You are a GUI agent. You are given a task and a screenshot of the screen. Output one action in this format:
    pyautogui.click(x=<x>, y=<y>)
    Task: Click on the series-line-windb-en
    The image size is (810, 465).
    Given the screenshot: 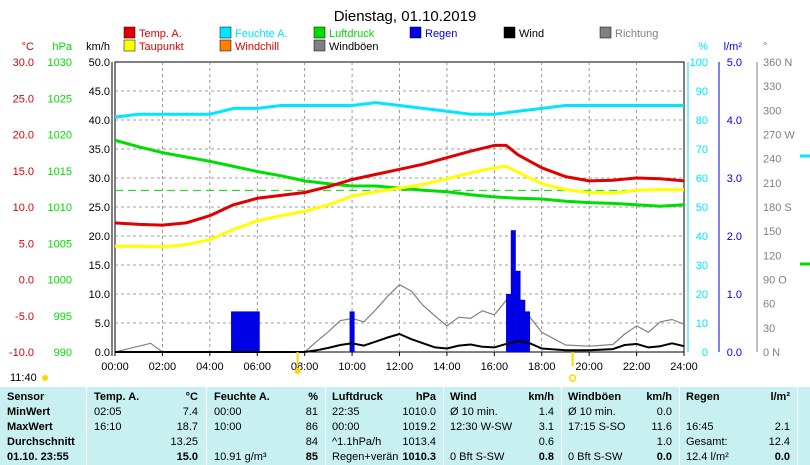 What is the action you would take?
    pyautogui.click(x=399, y=318)
    